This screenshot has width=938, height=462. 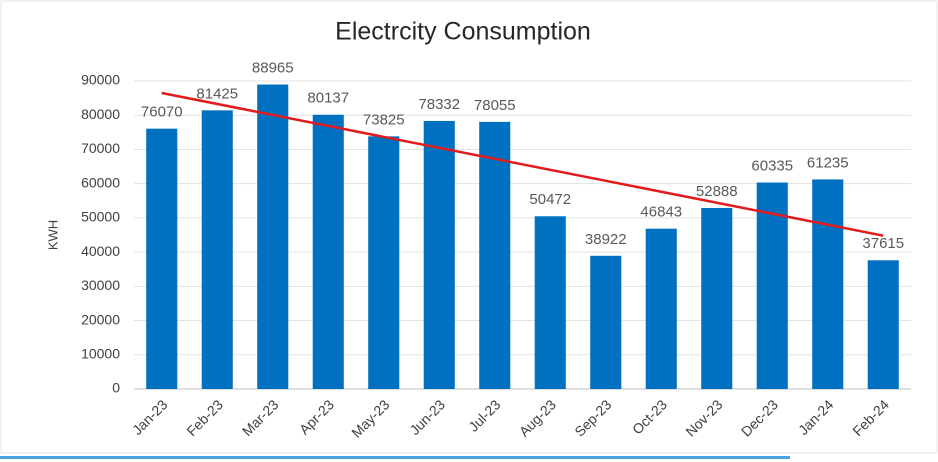 What do you see at coordinates (550, 199) in the screenshot?
I see `value-label: 50472` at bounding box center [550, 199].